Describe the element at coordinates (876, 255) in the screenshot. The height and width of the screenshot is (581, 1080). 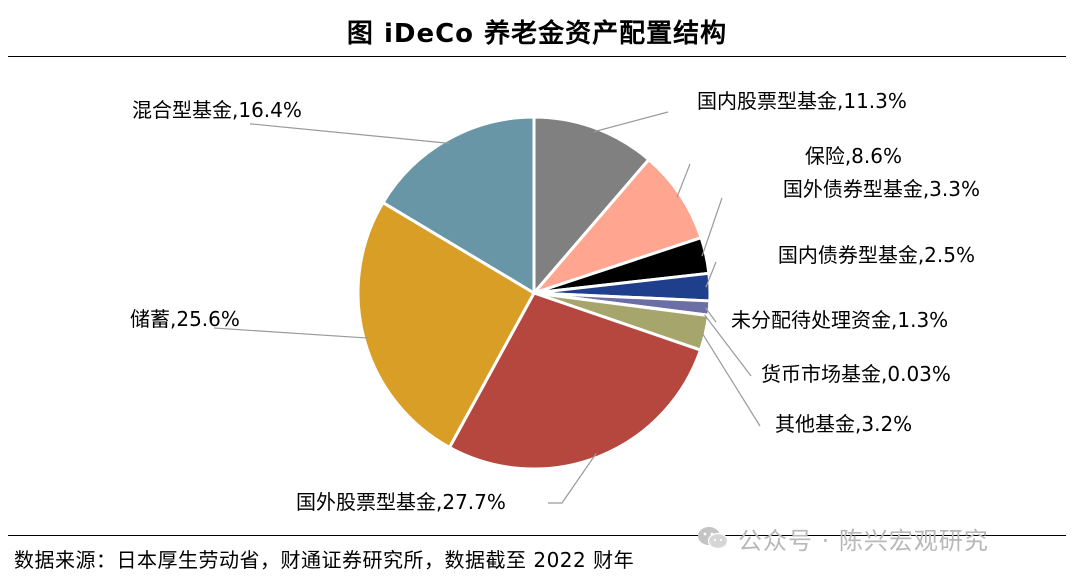
I see `slice-label-4: 国内债券型基金,2.5%` at that location.